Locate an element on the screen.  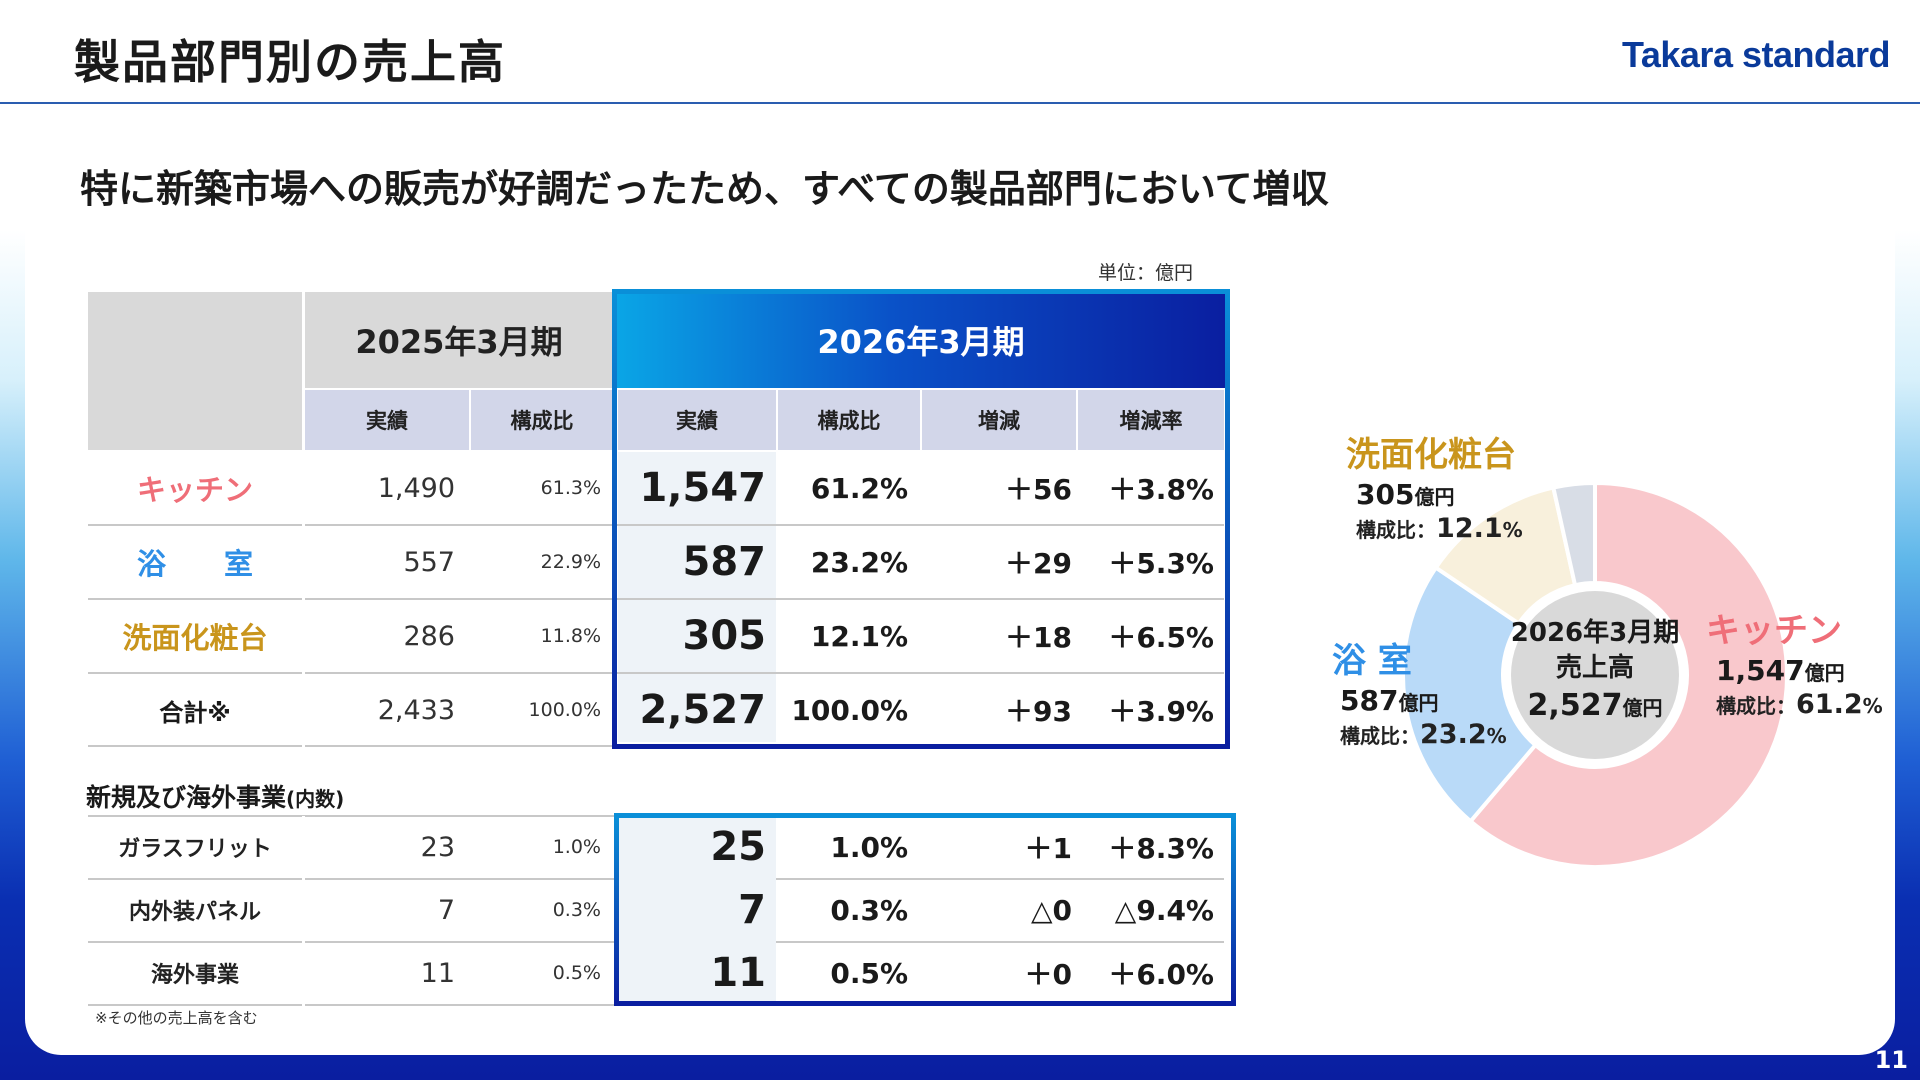
prev-actual: 7 is located at coordinates (446, 910).